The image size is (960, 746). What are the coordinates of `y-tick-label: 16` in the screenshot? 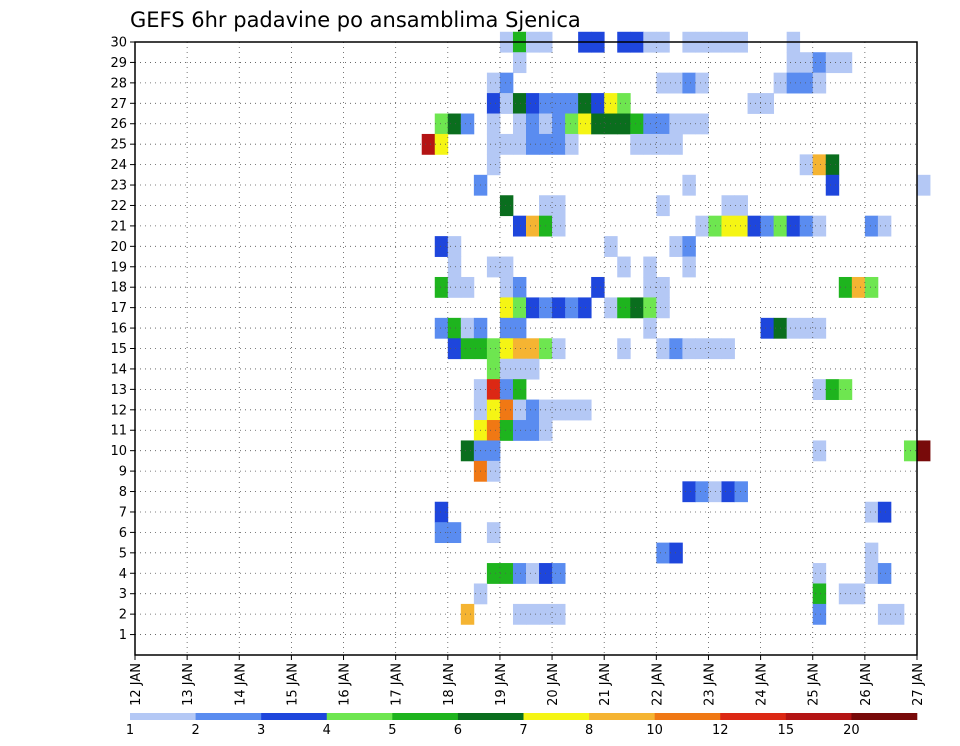 It's located at (118, 329).